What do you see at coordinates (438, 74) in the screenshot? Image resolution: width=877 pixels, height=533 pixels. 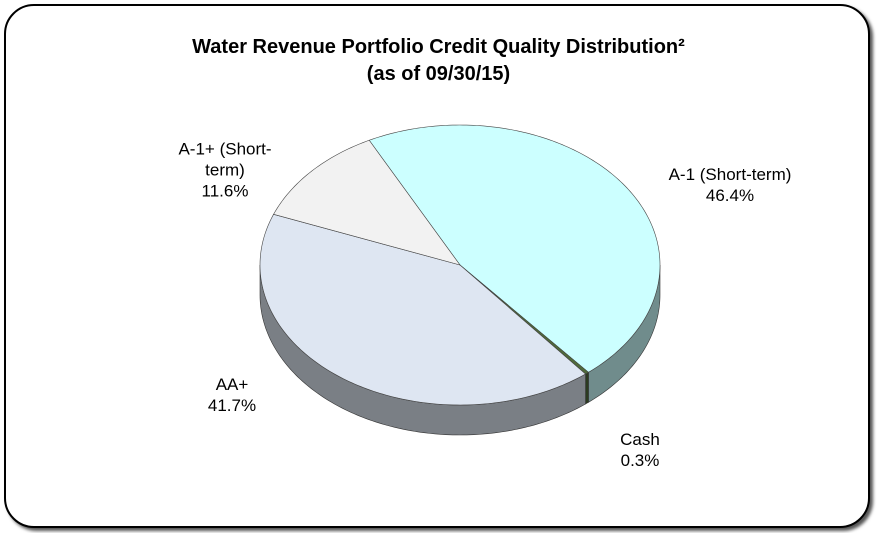 I see `chart-subtitle: (as of 09/30/15)` at bounding box center [438, 74].